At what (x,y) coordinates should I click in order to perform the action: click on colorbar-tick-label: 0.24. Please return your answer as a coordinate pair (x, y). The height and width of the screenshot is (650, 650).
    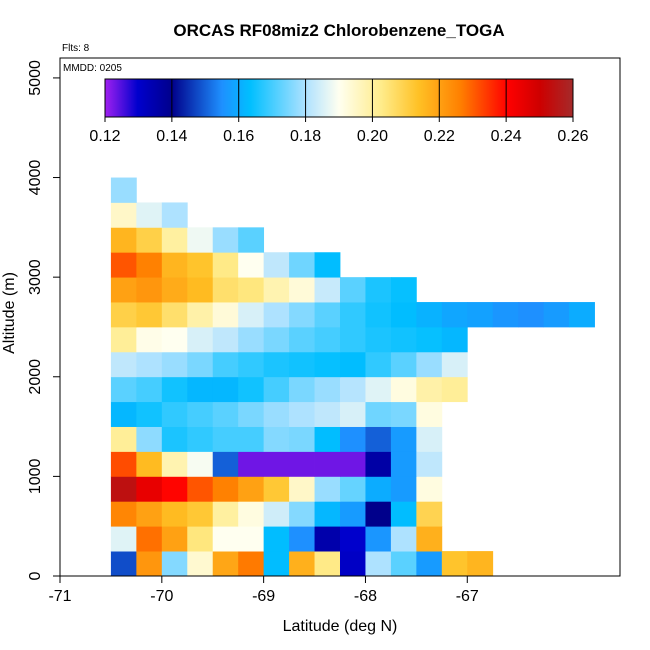
    Looking at the image, I should click on (506, 136).